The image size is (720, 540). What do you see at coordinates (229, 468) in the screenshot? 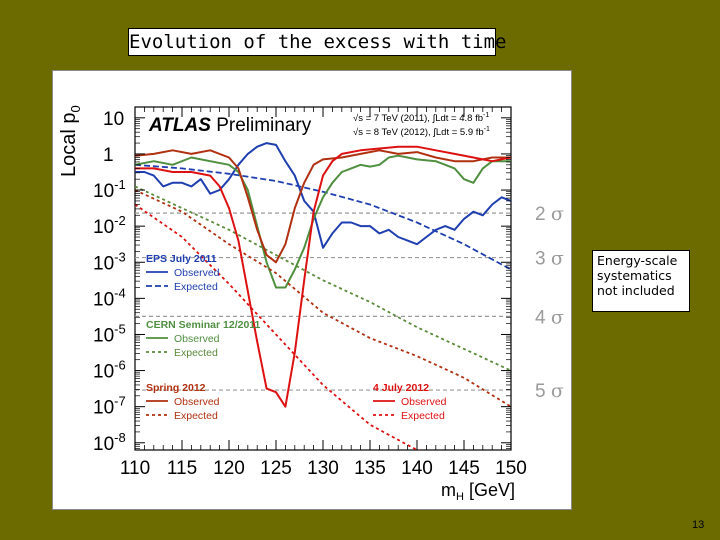
I see `x-tick-label: 120` at bounding box center [229, 468].